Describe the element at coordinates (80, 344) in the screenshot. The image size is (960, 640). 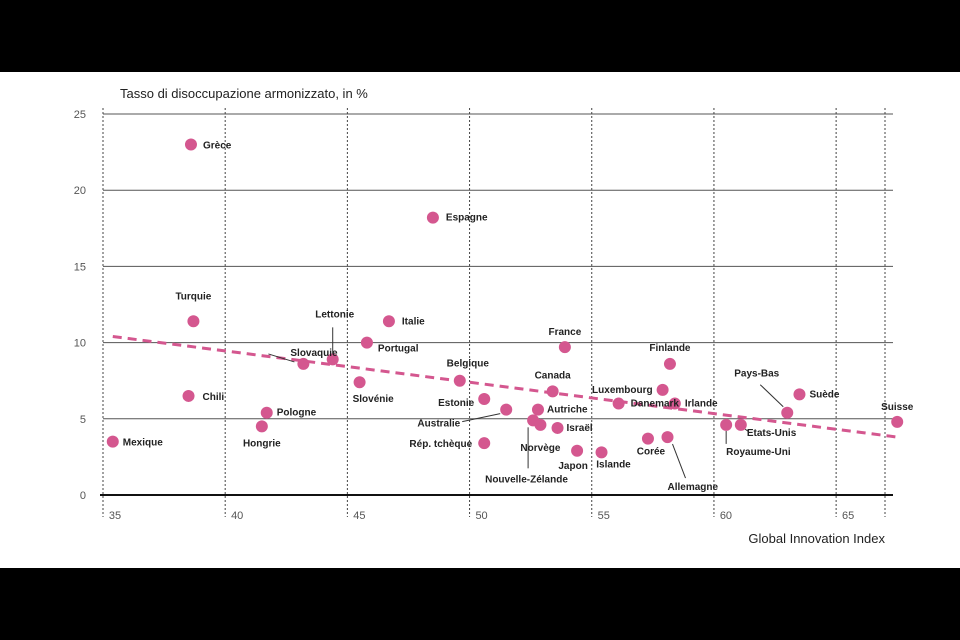
I see `y-tick-label: 10` at that location.